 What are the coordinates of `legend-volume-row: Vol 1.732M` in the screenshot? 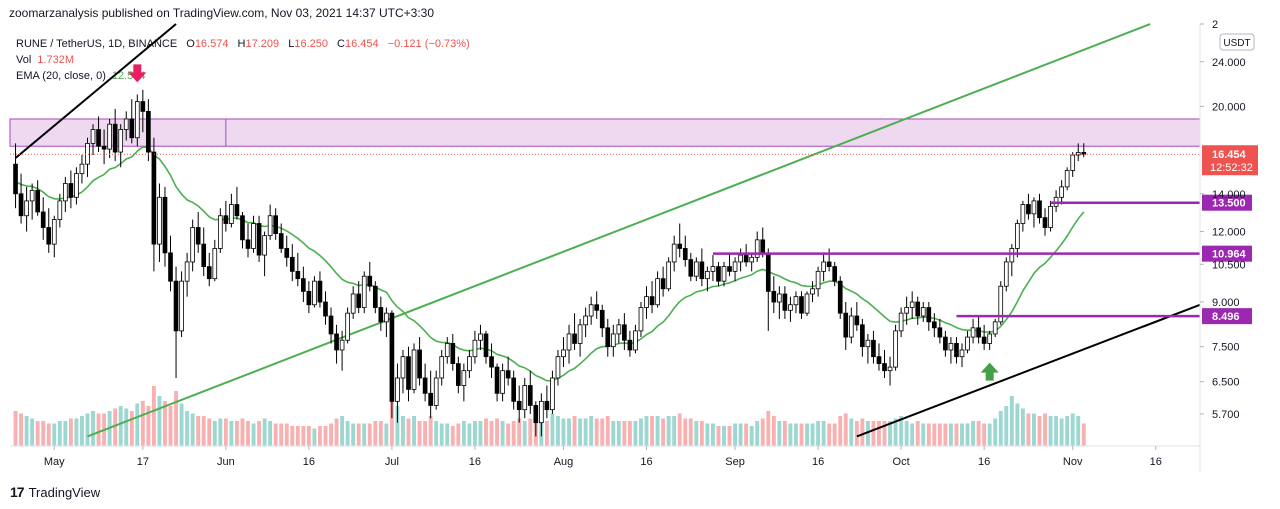 It's located at (243, 60).